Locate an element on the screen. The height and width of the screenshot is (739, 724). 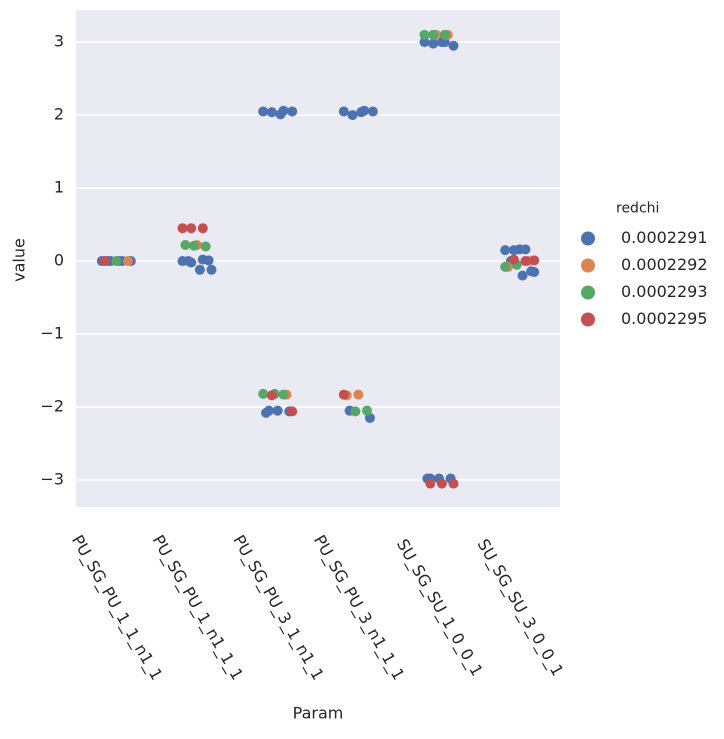
y-tick-label: −3 is located at coordinates (52, 478).